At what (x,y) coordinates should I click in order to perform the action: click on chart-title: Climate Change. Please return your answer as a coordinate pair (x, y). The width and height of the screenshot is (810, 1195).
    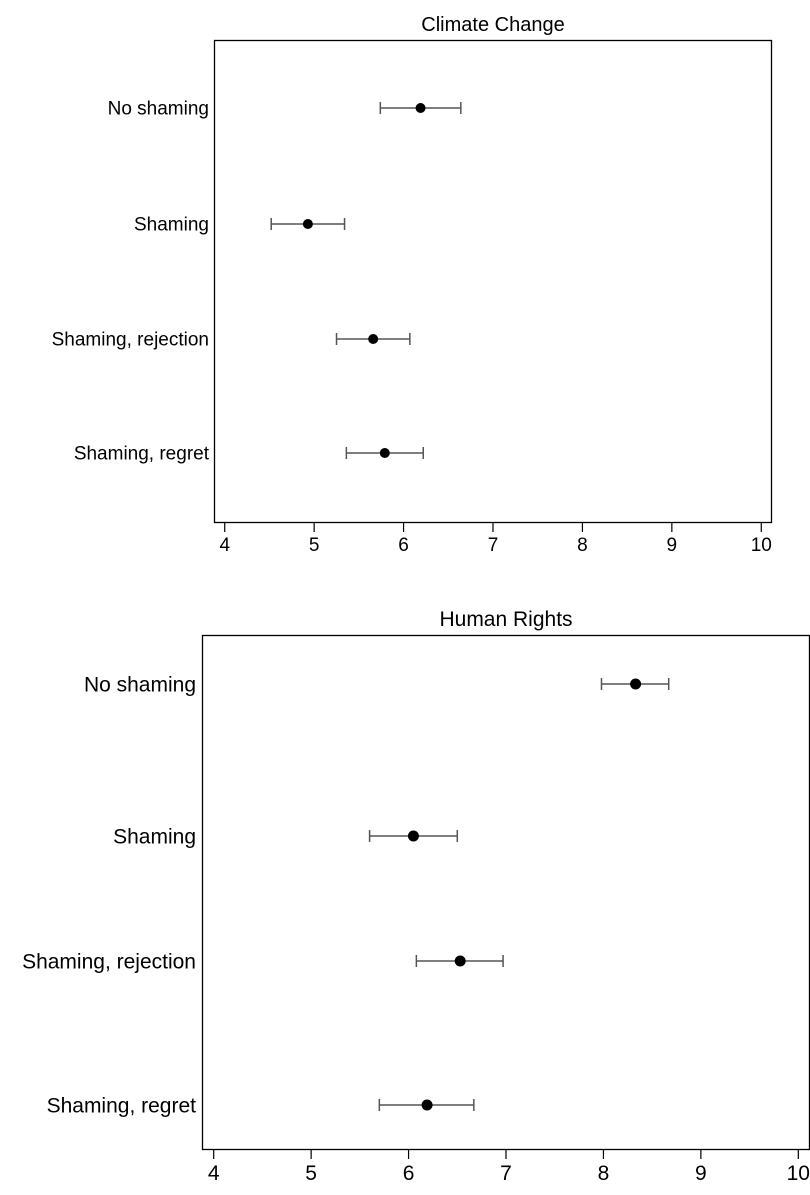
    Looking at the image, I should click on (492, 25).